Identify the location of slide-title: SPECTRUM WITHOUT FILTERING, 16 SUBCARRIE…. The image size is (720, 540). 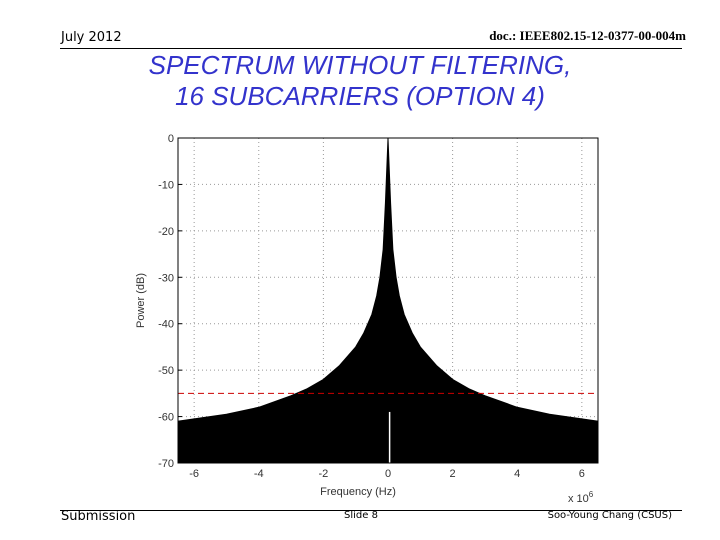
(360, 81).